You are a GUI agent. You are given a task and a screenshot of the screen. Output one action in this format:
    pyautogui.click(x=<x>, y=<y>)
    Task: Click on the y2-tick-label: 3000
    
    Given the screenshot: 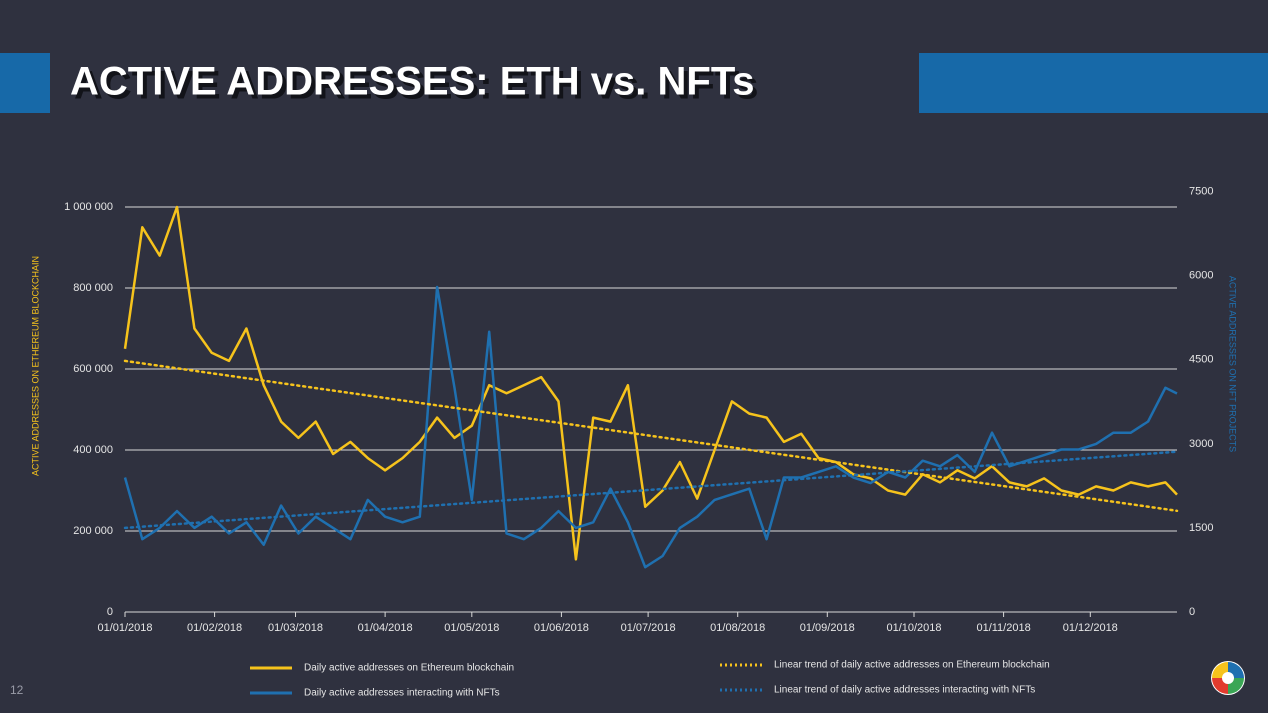 What is the action you would take?
    pyautogui.click(x=1201, y=444)
    